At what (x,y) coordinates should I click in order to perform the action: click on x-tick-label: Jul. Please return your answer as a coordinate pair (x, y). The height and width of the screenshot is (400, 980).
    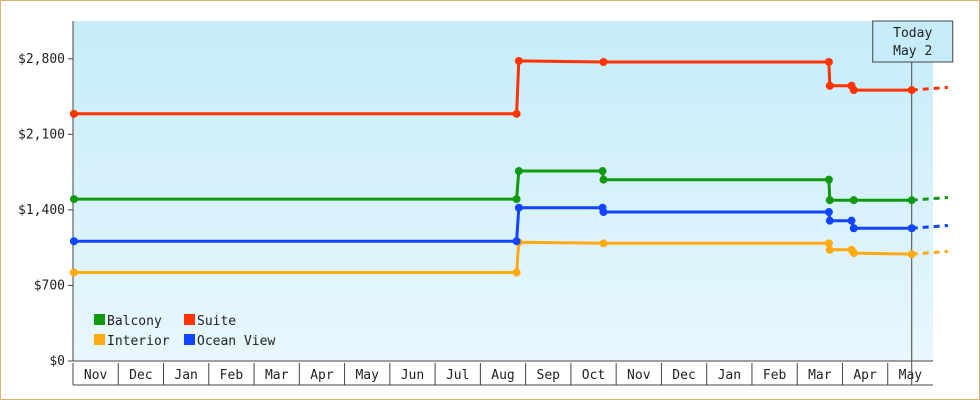
    Looking at the image, I should click on (457, 375).